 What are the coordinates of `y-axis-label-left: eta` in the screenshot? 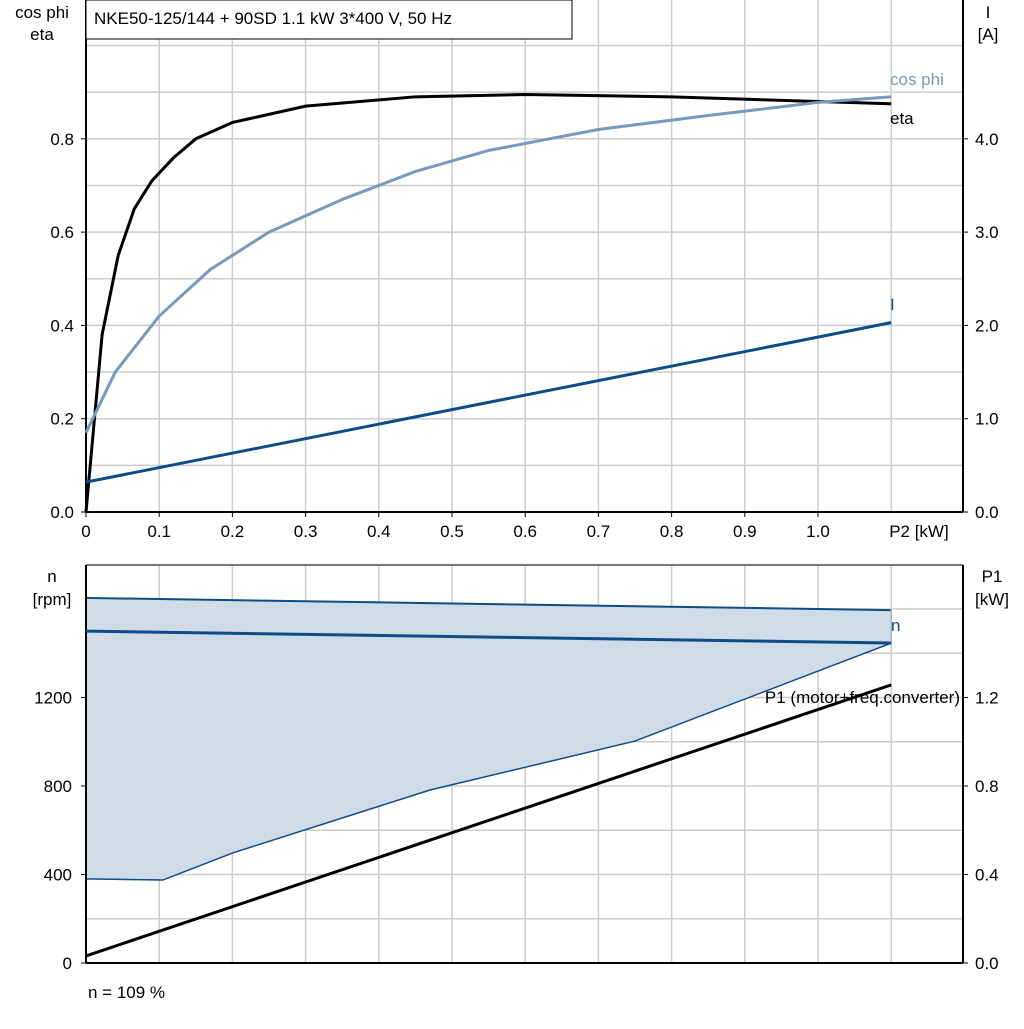 It's located at (42, 34).